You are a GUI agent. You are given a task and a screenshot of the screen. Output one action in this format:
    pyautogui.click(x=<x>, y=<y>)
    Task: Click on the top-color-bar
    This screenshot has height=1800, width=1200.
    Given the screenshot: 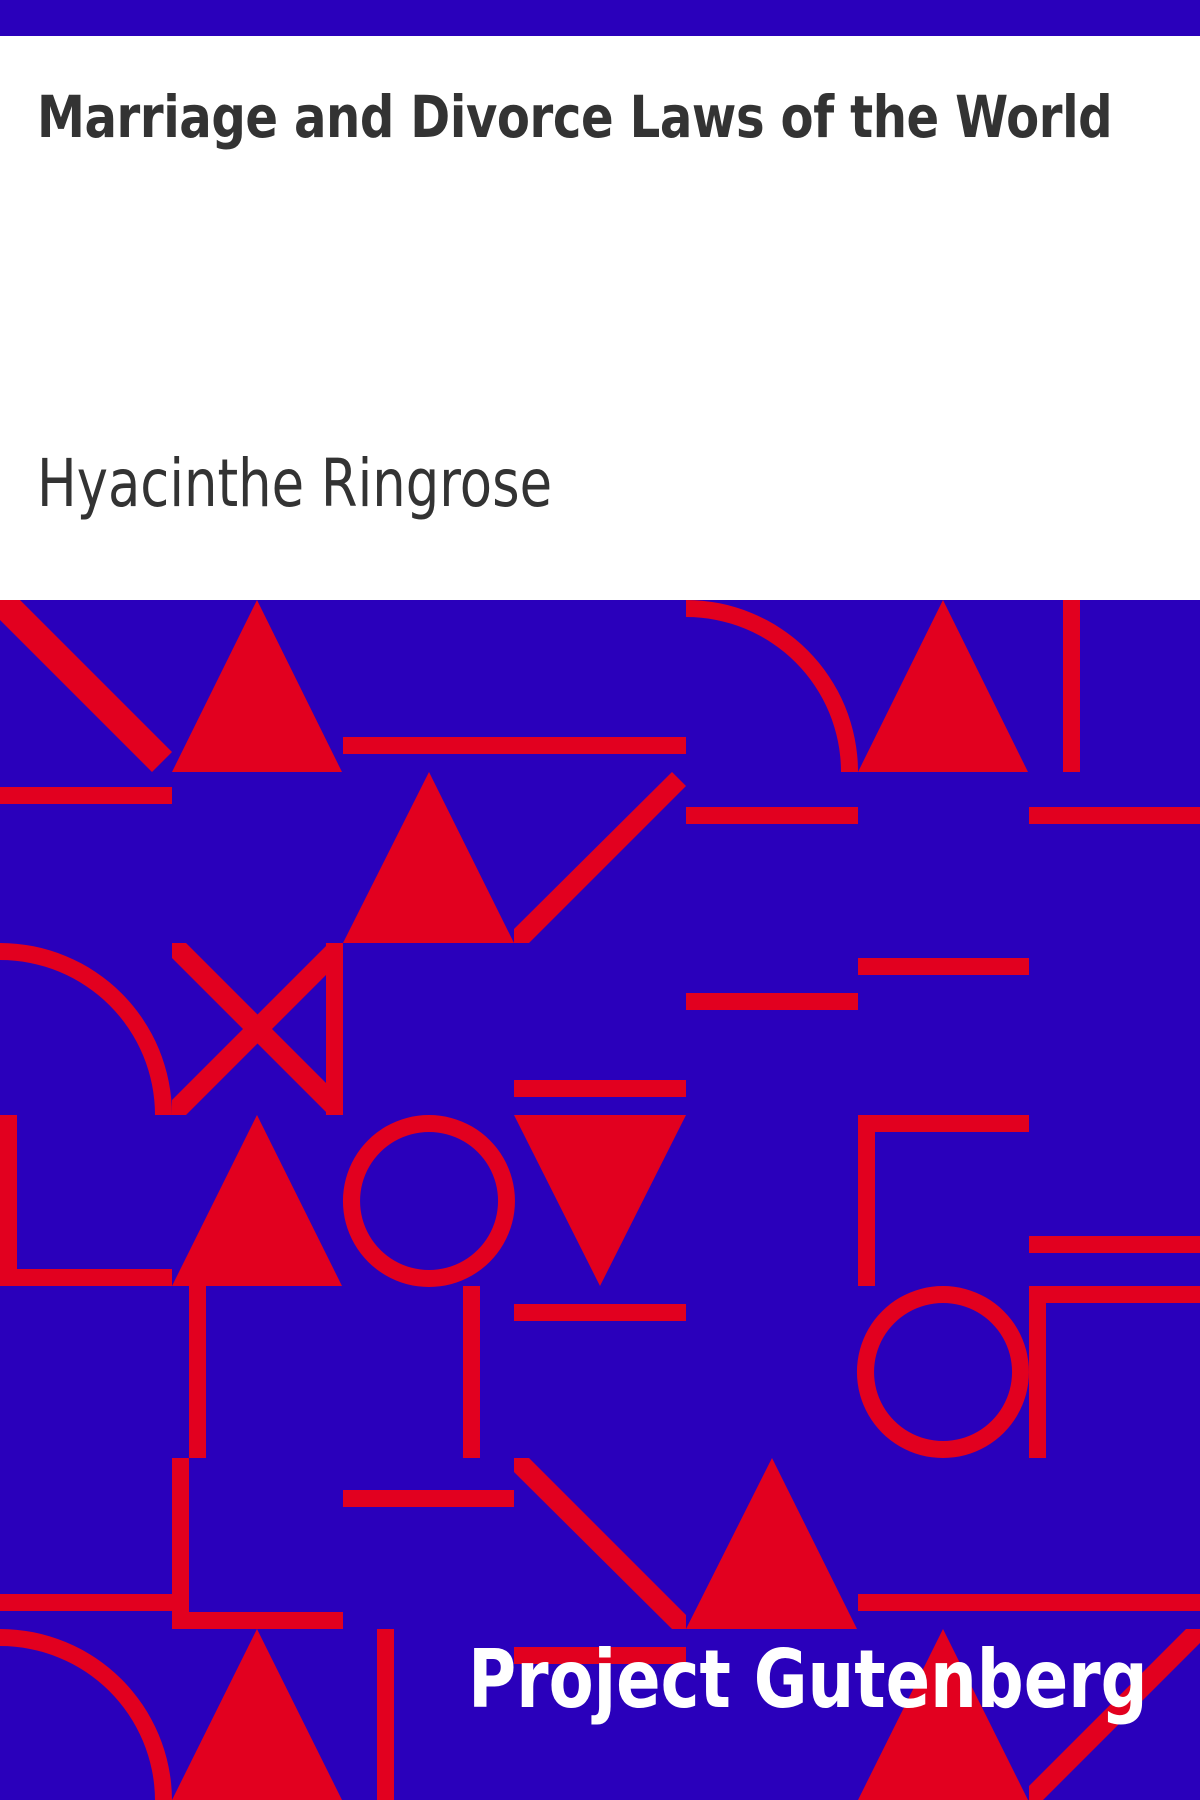 What is the action you would take?
    pyautogui.click(x=600, y=18)
    